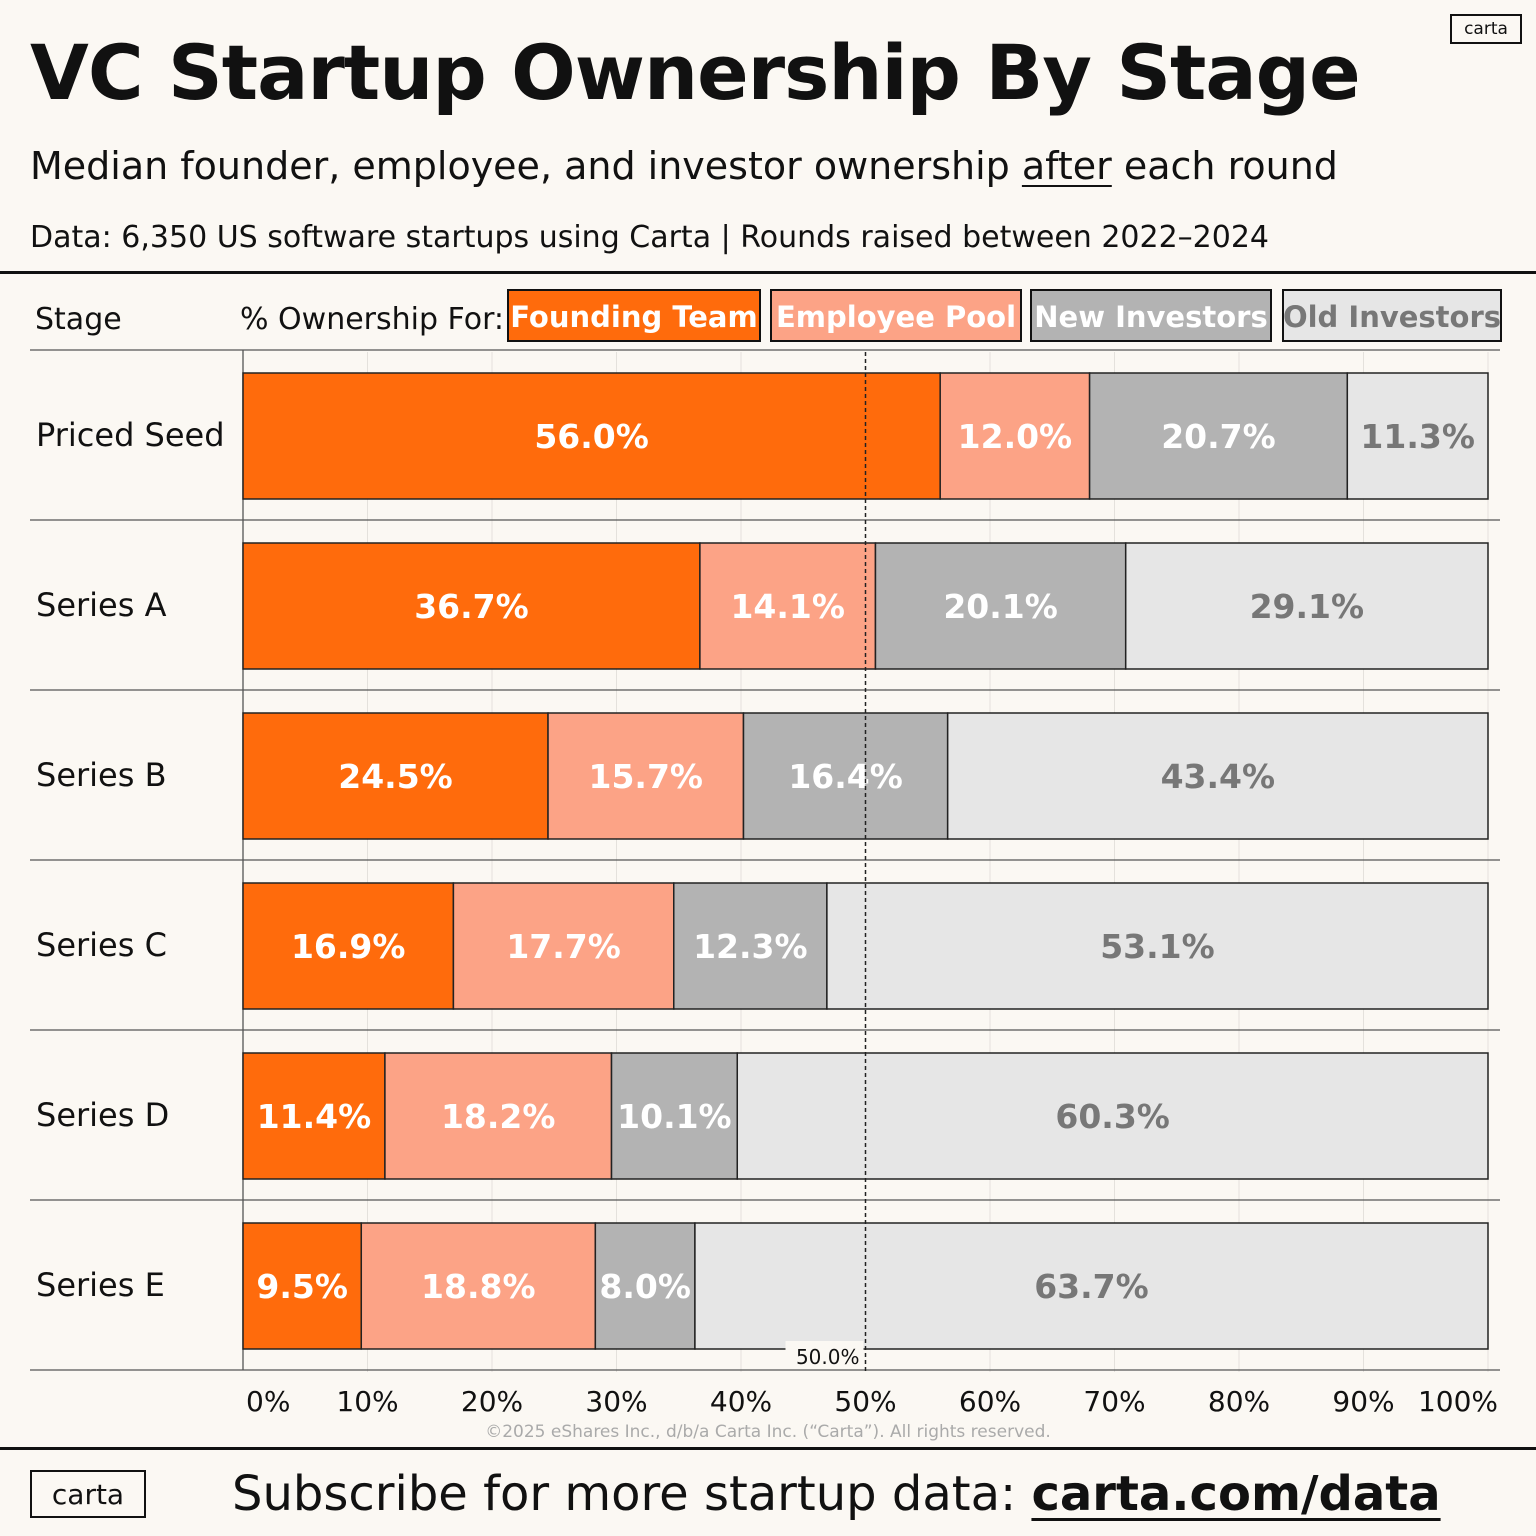  Describe the element at coordinates (101, 945) in the screenshot. I see `stage-label: Series C` at that location.